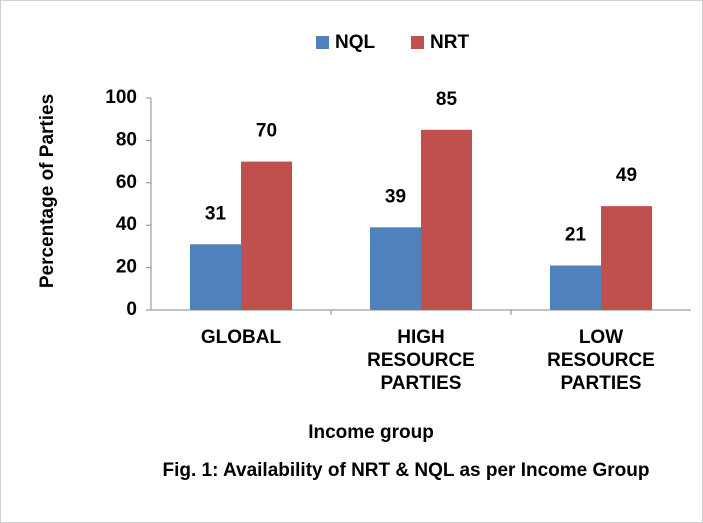 This screenshot has width=703, height=523. What do you see at coordinates (131, 309) in the screenshot?
I see `y-tick-label: 0` at bounding box center [131, 309].